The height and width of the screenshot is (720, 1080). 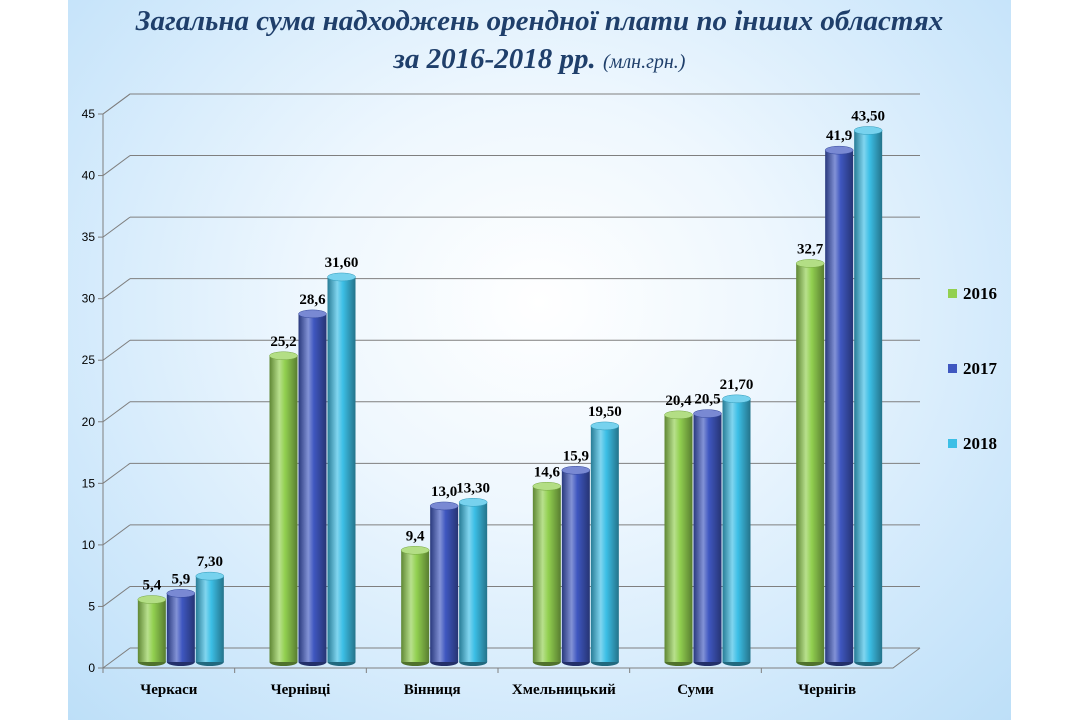 What do you see at coordinates (89, 483) in the screenshot?
I see `y-tick-label: 15` at bounding box center [89, 483].